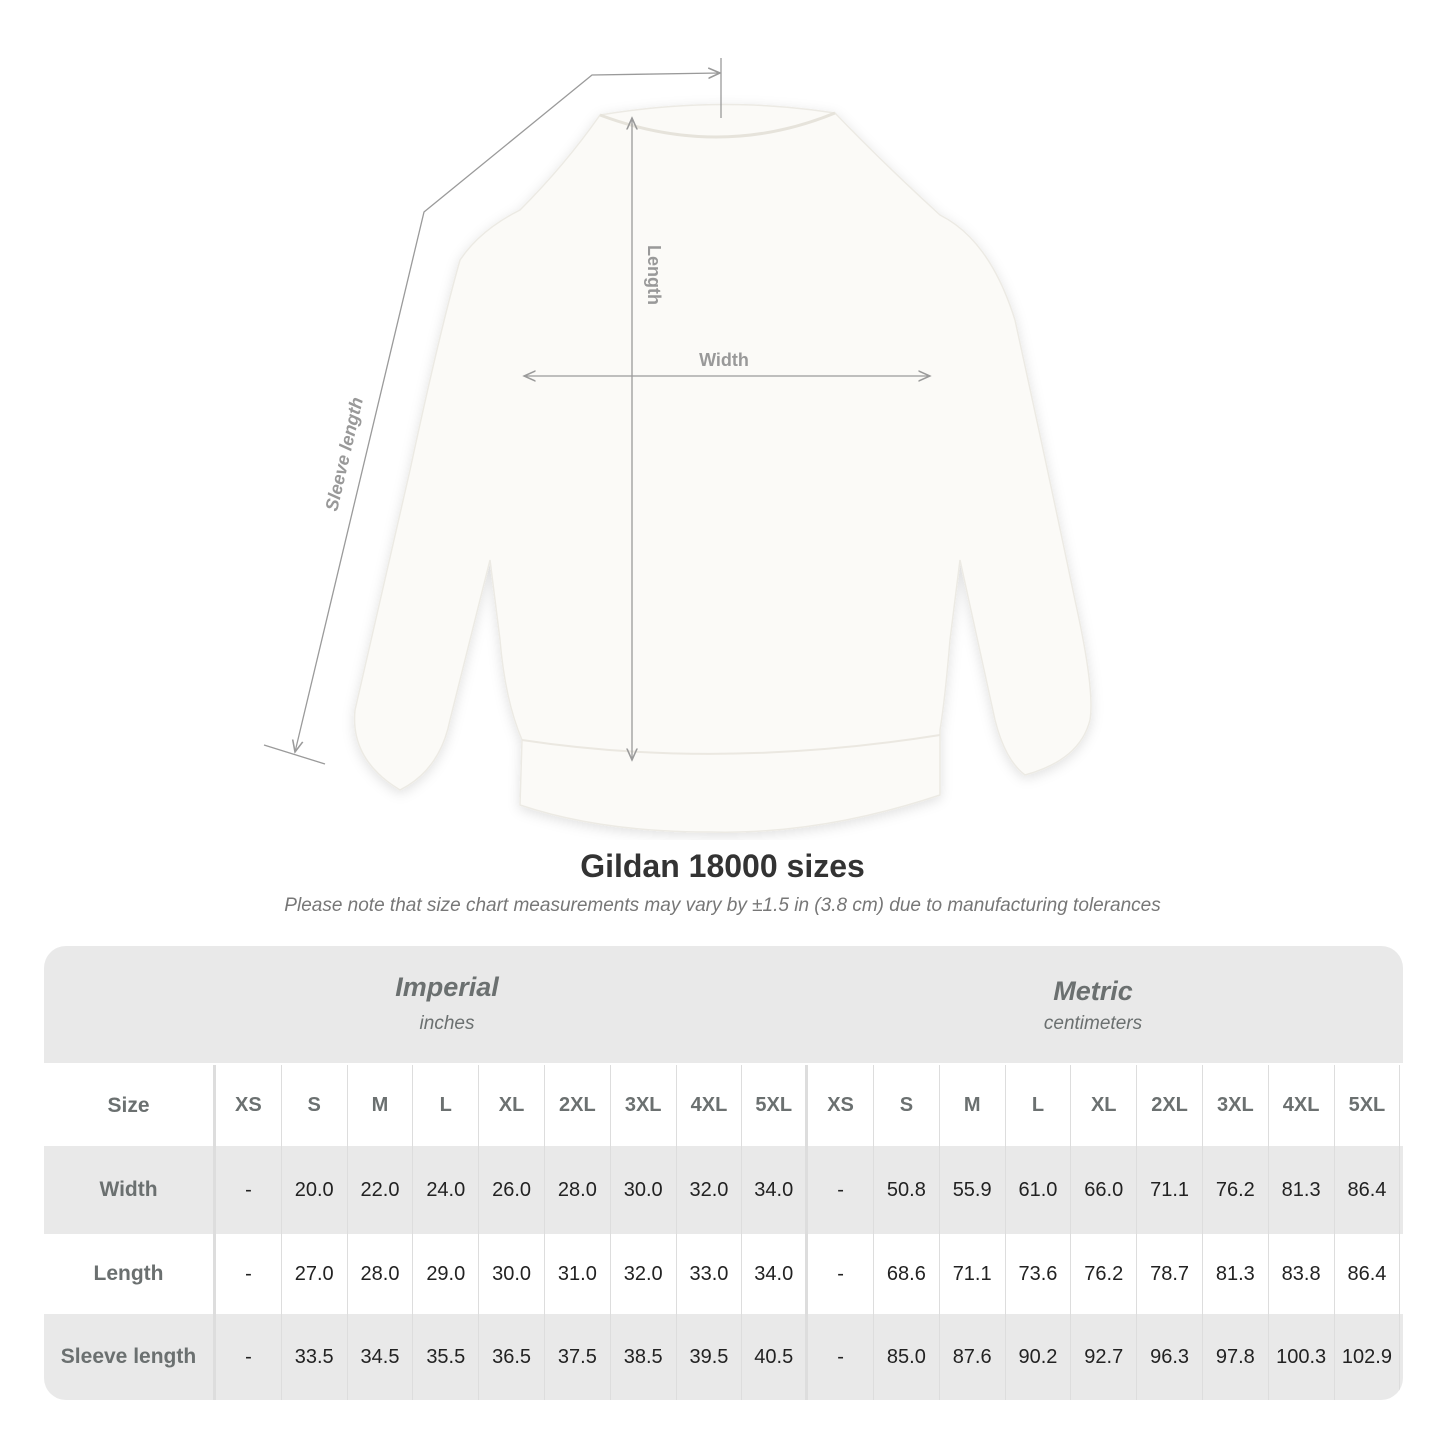 Image resolution: width=1445 pixels, height=1445 pixels. I want to click on table-cell: 29.0, so click(446, 1274).